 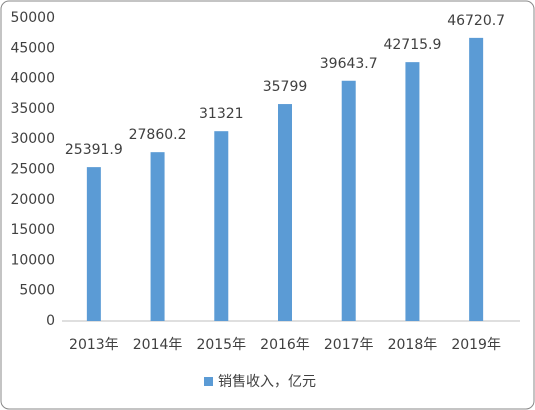 What do you see at coordinates (413, 345) in the screenshot?
I see `x-tick-label: 2018年` at bounding box center [413, 345].